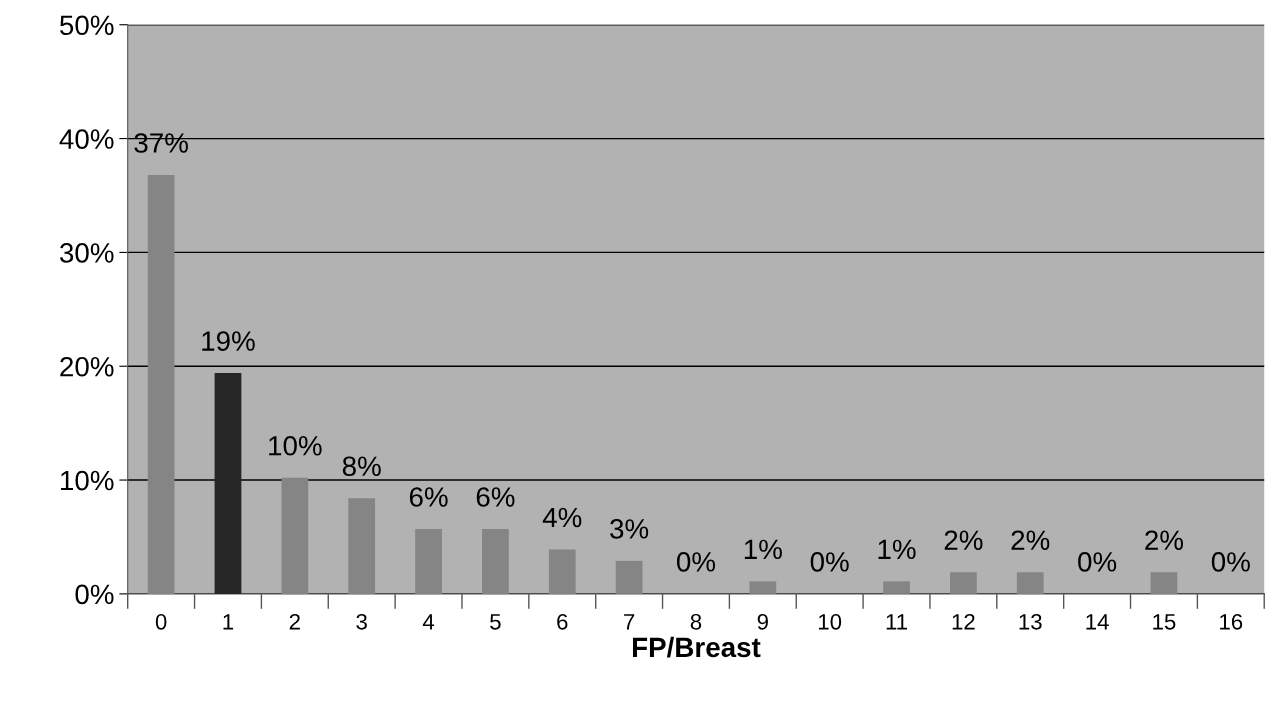 The height and width of the screenshot is (707, 1277). What do you see at coordinates (94, 594) in the screenshot?
I see `y-tick-label: 0%` at bounding box center [94, 594].